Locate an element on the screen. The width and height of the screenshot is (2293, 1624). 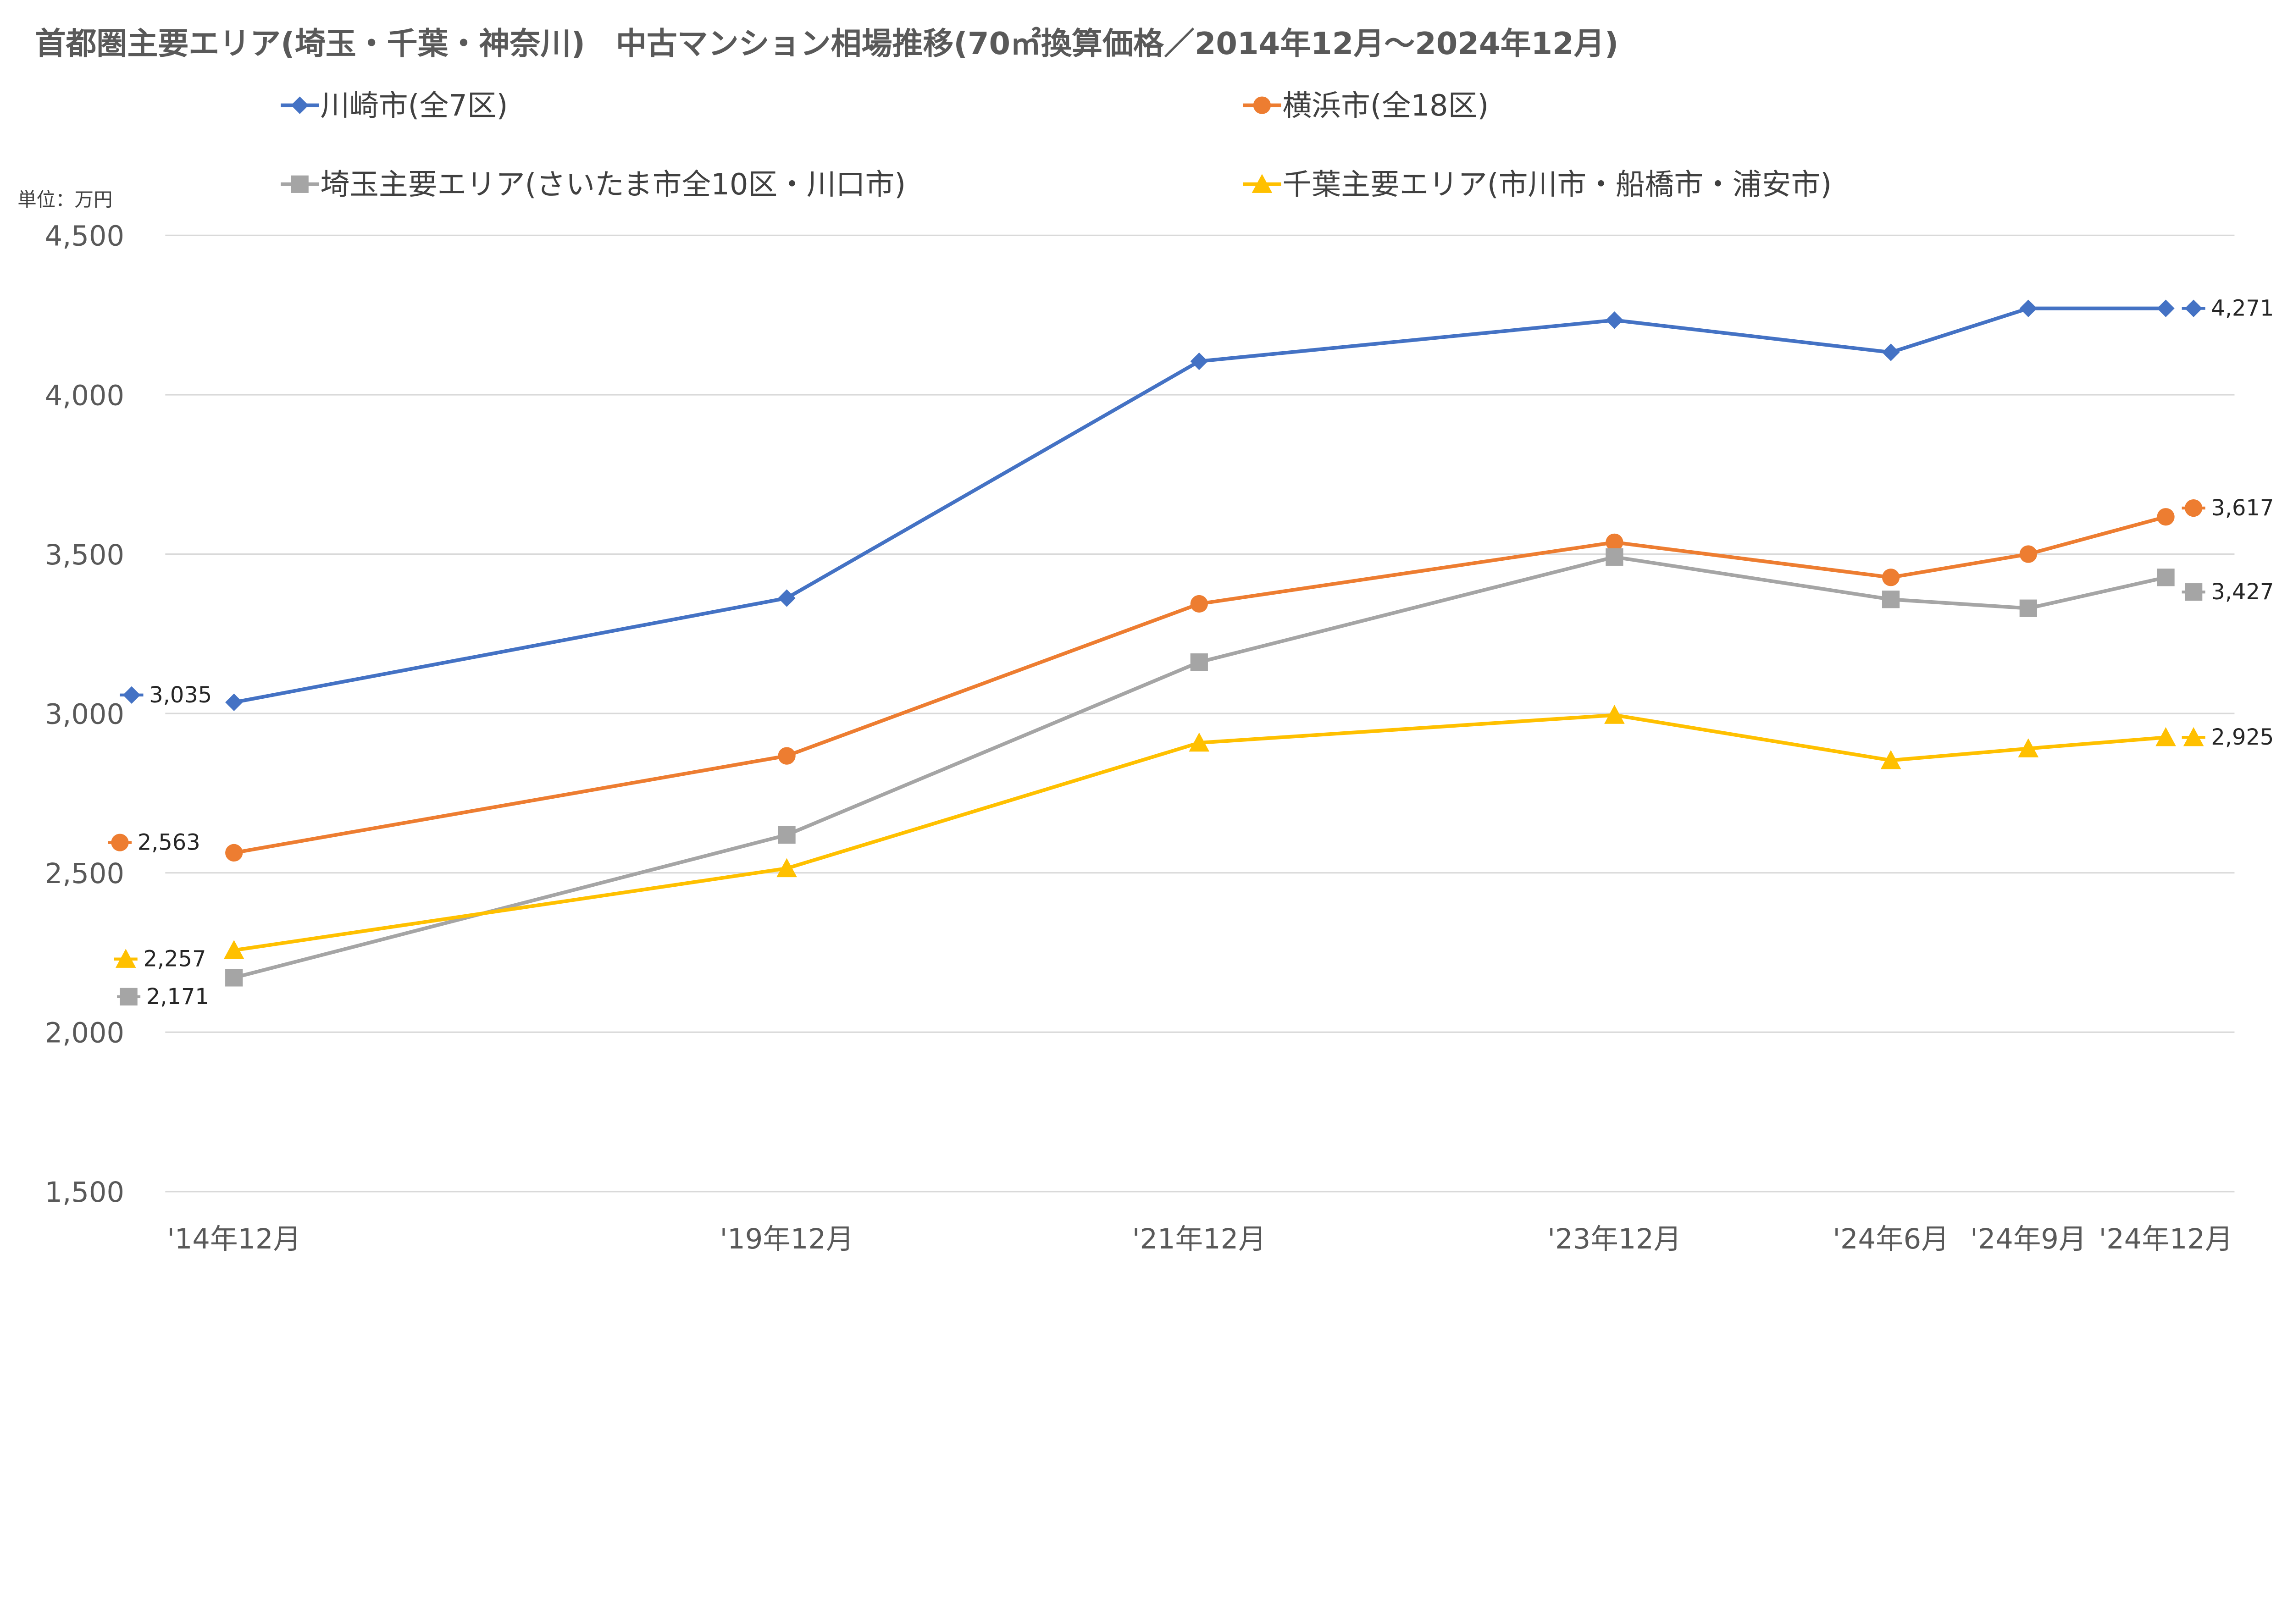
y-tick-label: 3,000 is located at coordinates (84, 714).